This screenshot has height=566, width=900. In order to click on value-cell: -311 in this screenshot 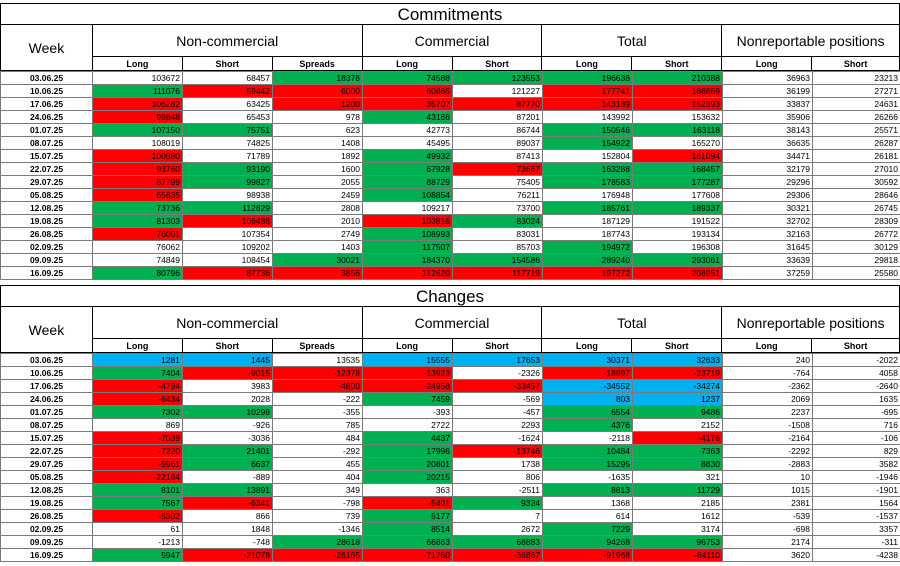, I will do `click(856, 542)`.